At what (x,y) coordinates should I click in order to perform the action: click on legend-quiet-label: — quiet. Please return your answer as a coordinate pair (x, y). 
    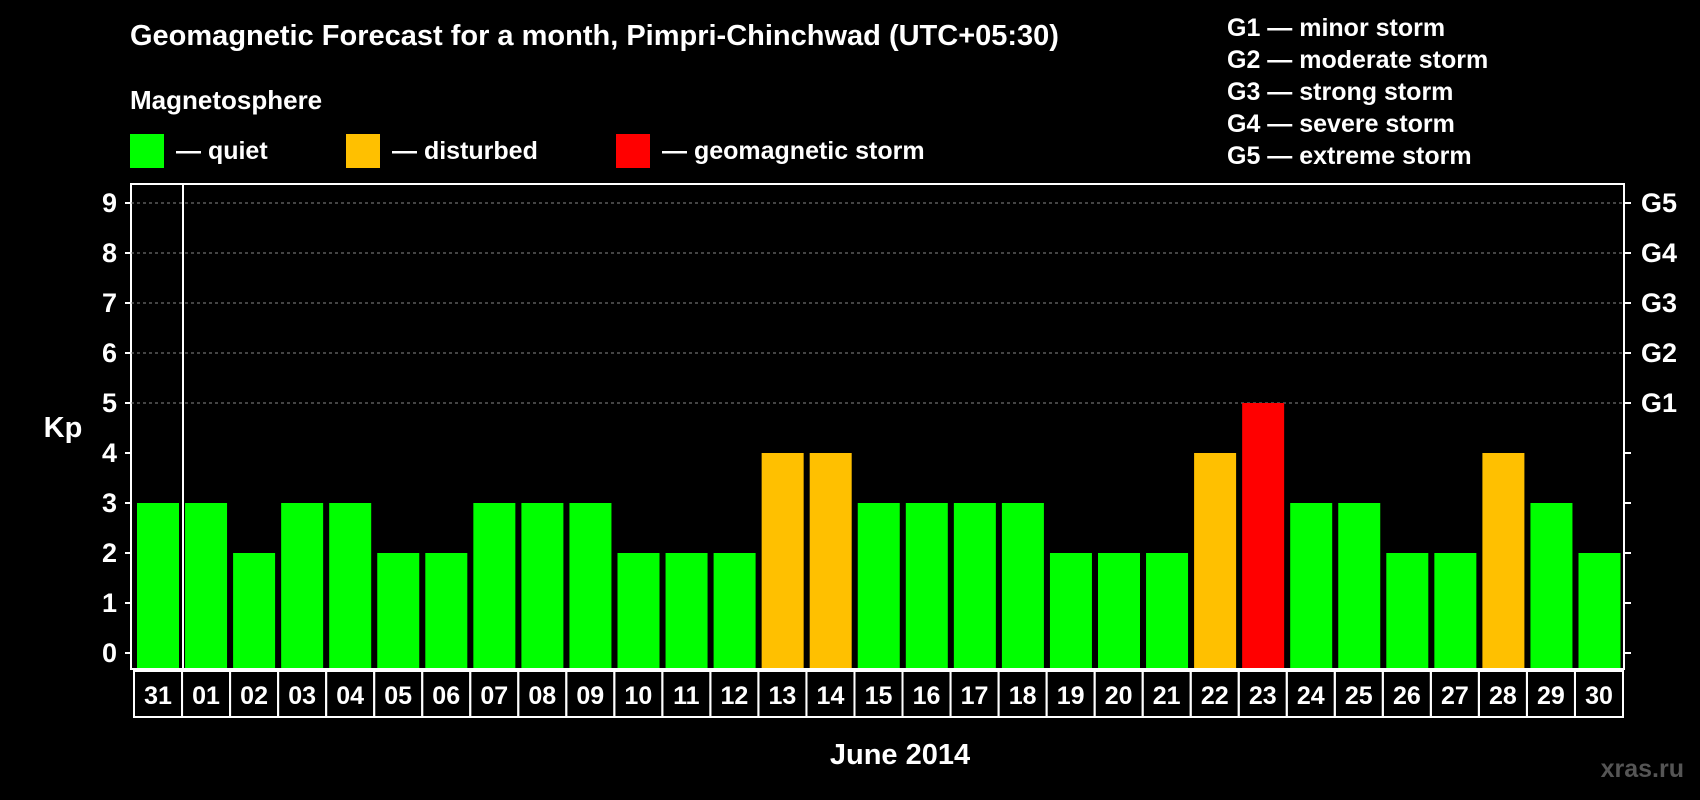
    Looking at the image, I should click on (222, 150).